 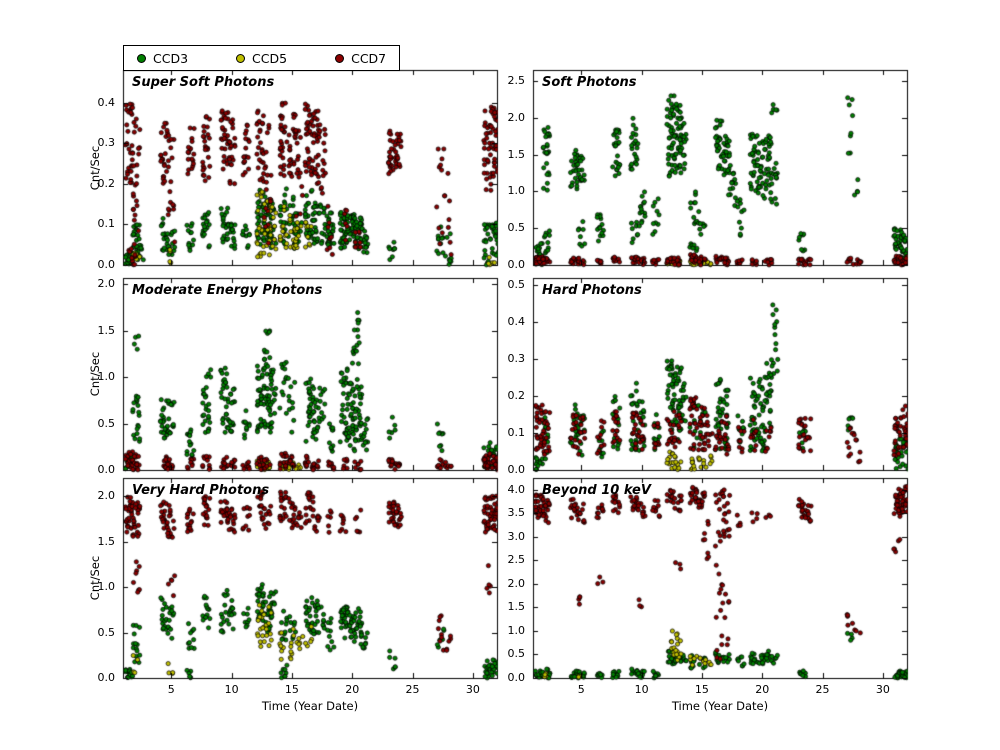 I want to click on ccd7-marker-icon, so click(x=340, y=58).